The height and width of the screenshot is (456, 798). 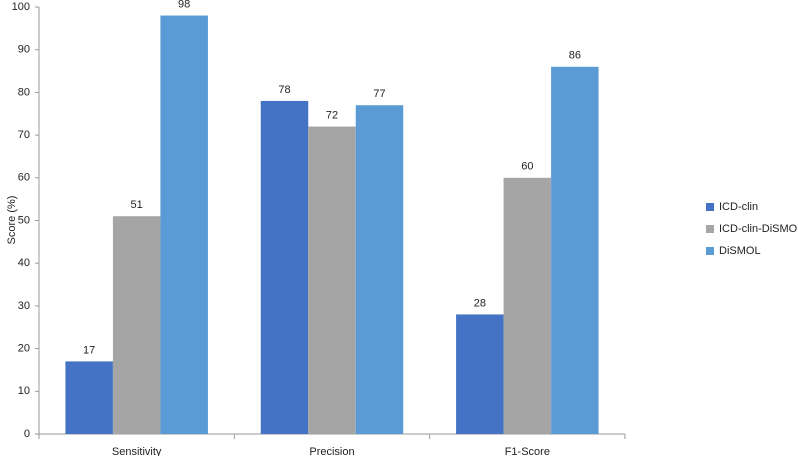 What do you see at coordinates (184, 5) in the screenshot?
I see `data-label: 98` at bounding box center [184, 5].